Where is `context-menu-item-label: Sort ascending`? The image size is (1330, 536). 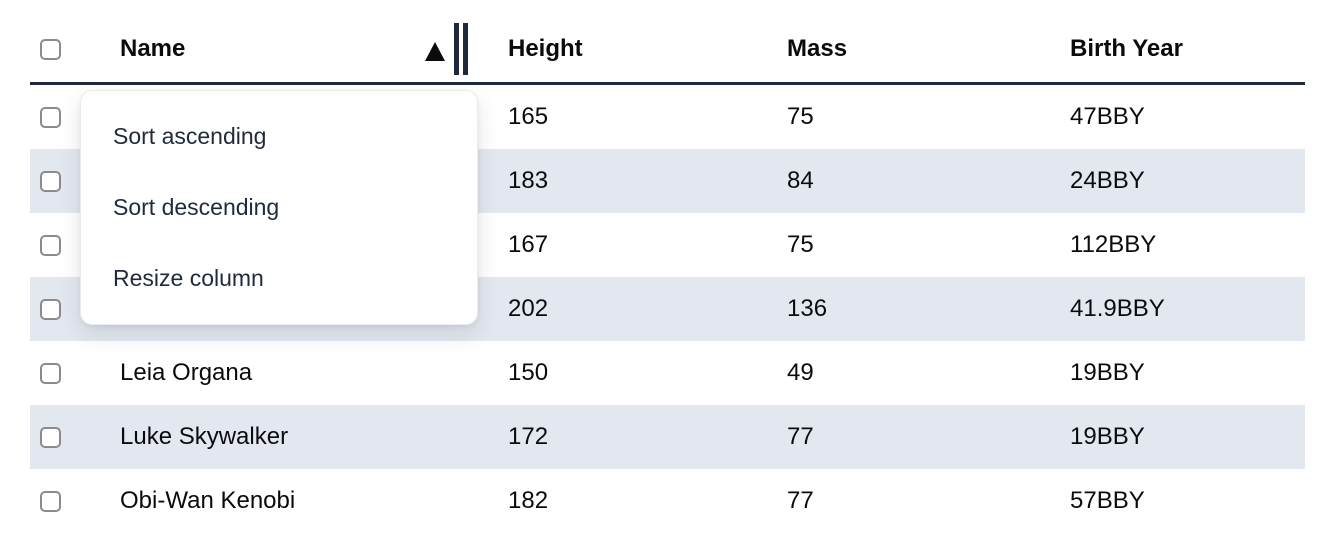 context-menu-item-label: Sort ascending is located at coordinates (190, 136).